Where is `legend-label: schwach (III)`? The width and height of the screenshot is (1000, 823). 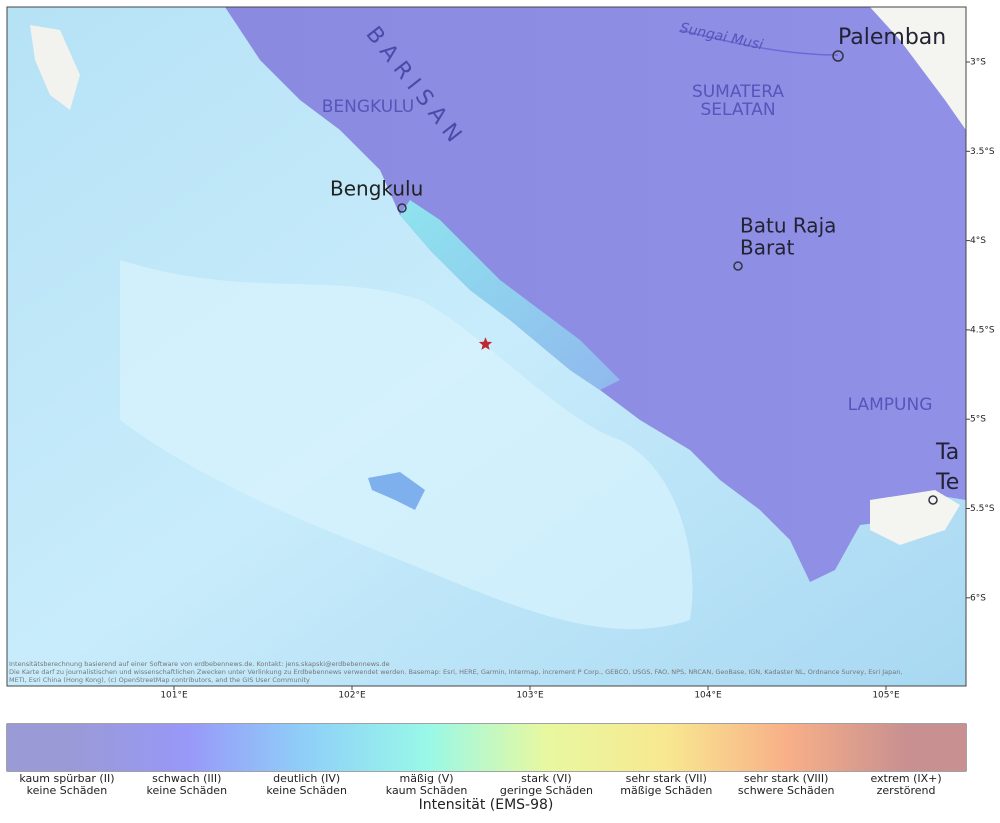 legend-label: schwach (III) is located at coordinates (186, 778).